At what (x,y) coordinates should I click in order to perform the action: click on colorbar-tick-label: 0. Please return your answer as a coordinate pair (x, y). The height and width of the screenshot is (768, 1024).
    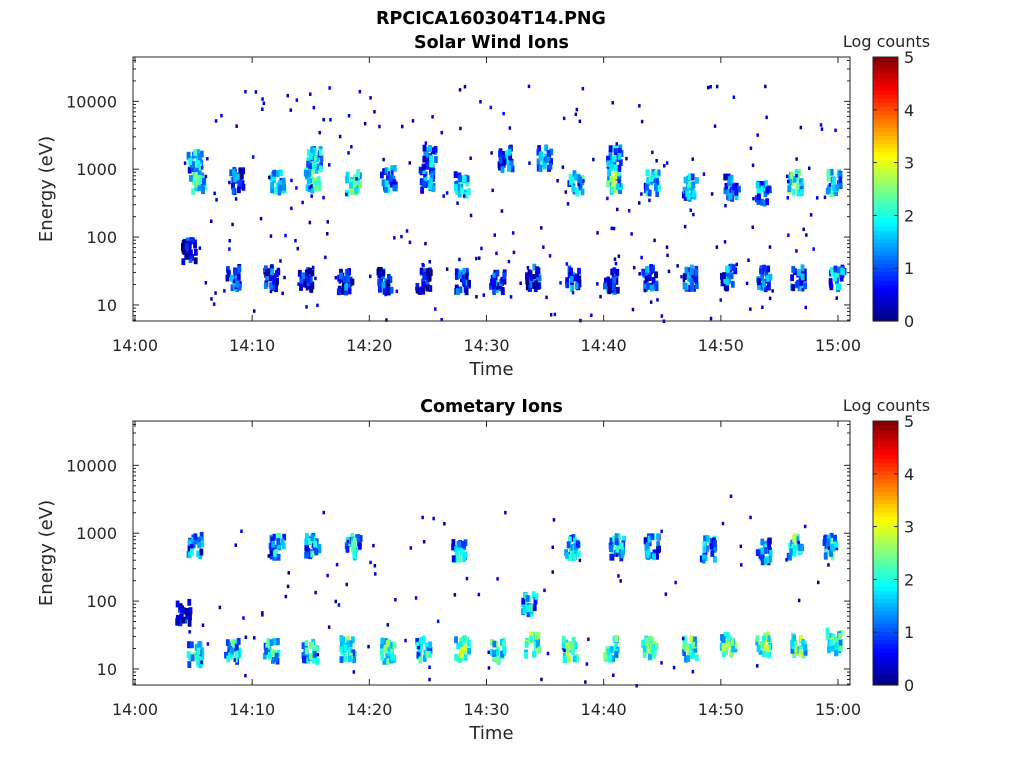
    Looking at the image, I should click on (909, 321).